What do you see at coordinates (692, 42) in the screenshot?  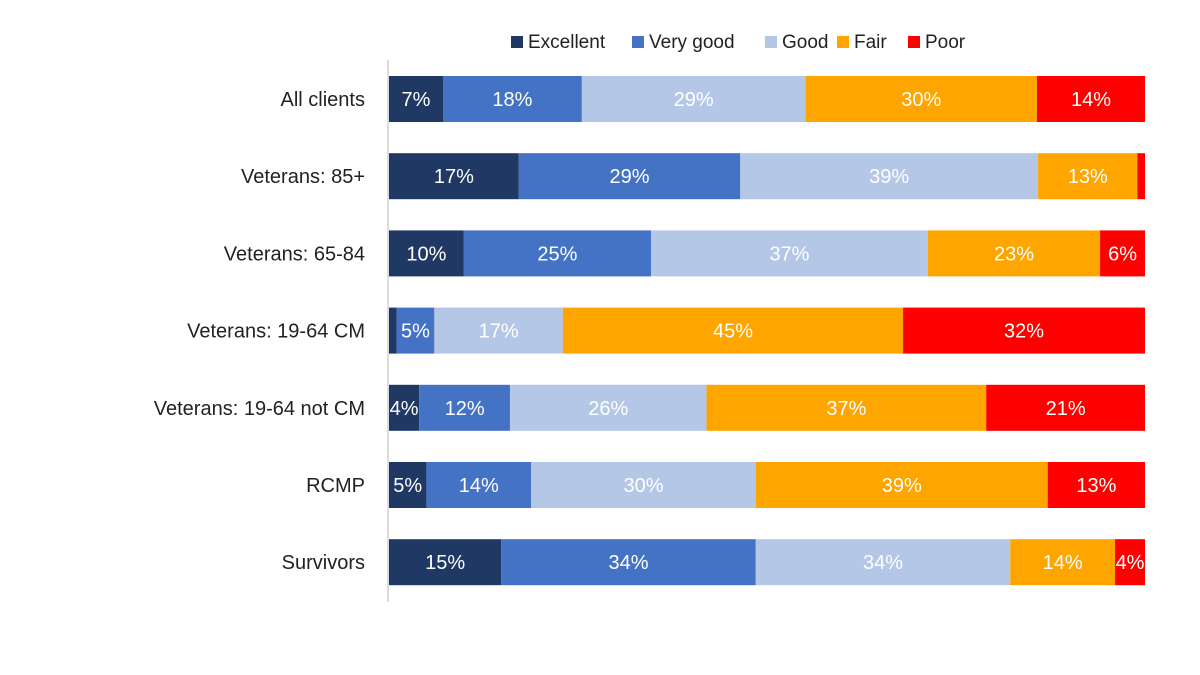 I see `legend-label: Very good` at bounding box center [692, 42].